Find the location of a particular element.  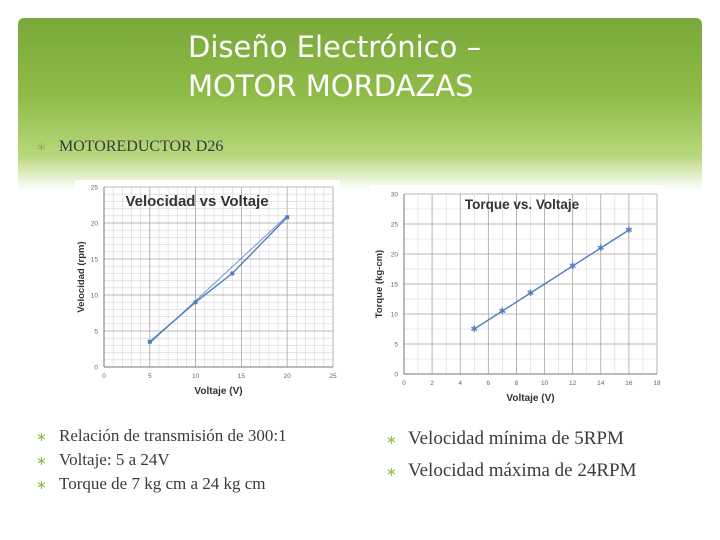

list-item: ∗ Velocidad máxima de 24RPM is located at coordinates (511, 476).